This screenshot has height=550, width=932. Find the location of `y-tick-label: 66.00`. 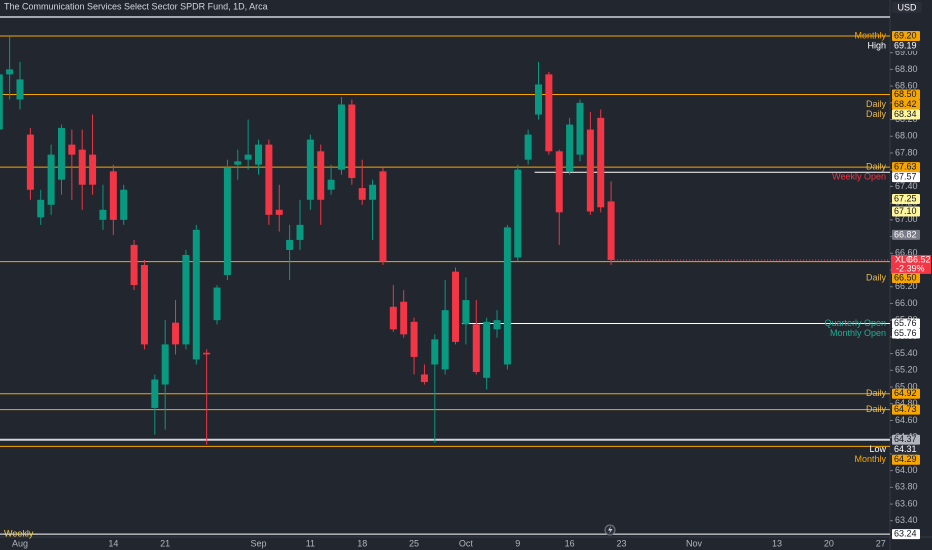

y-tick-label: 66.00 is located at coordinates (906, 303).